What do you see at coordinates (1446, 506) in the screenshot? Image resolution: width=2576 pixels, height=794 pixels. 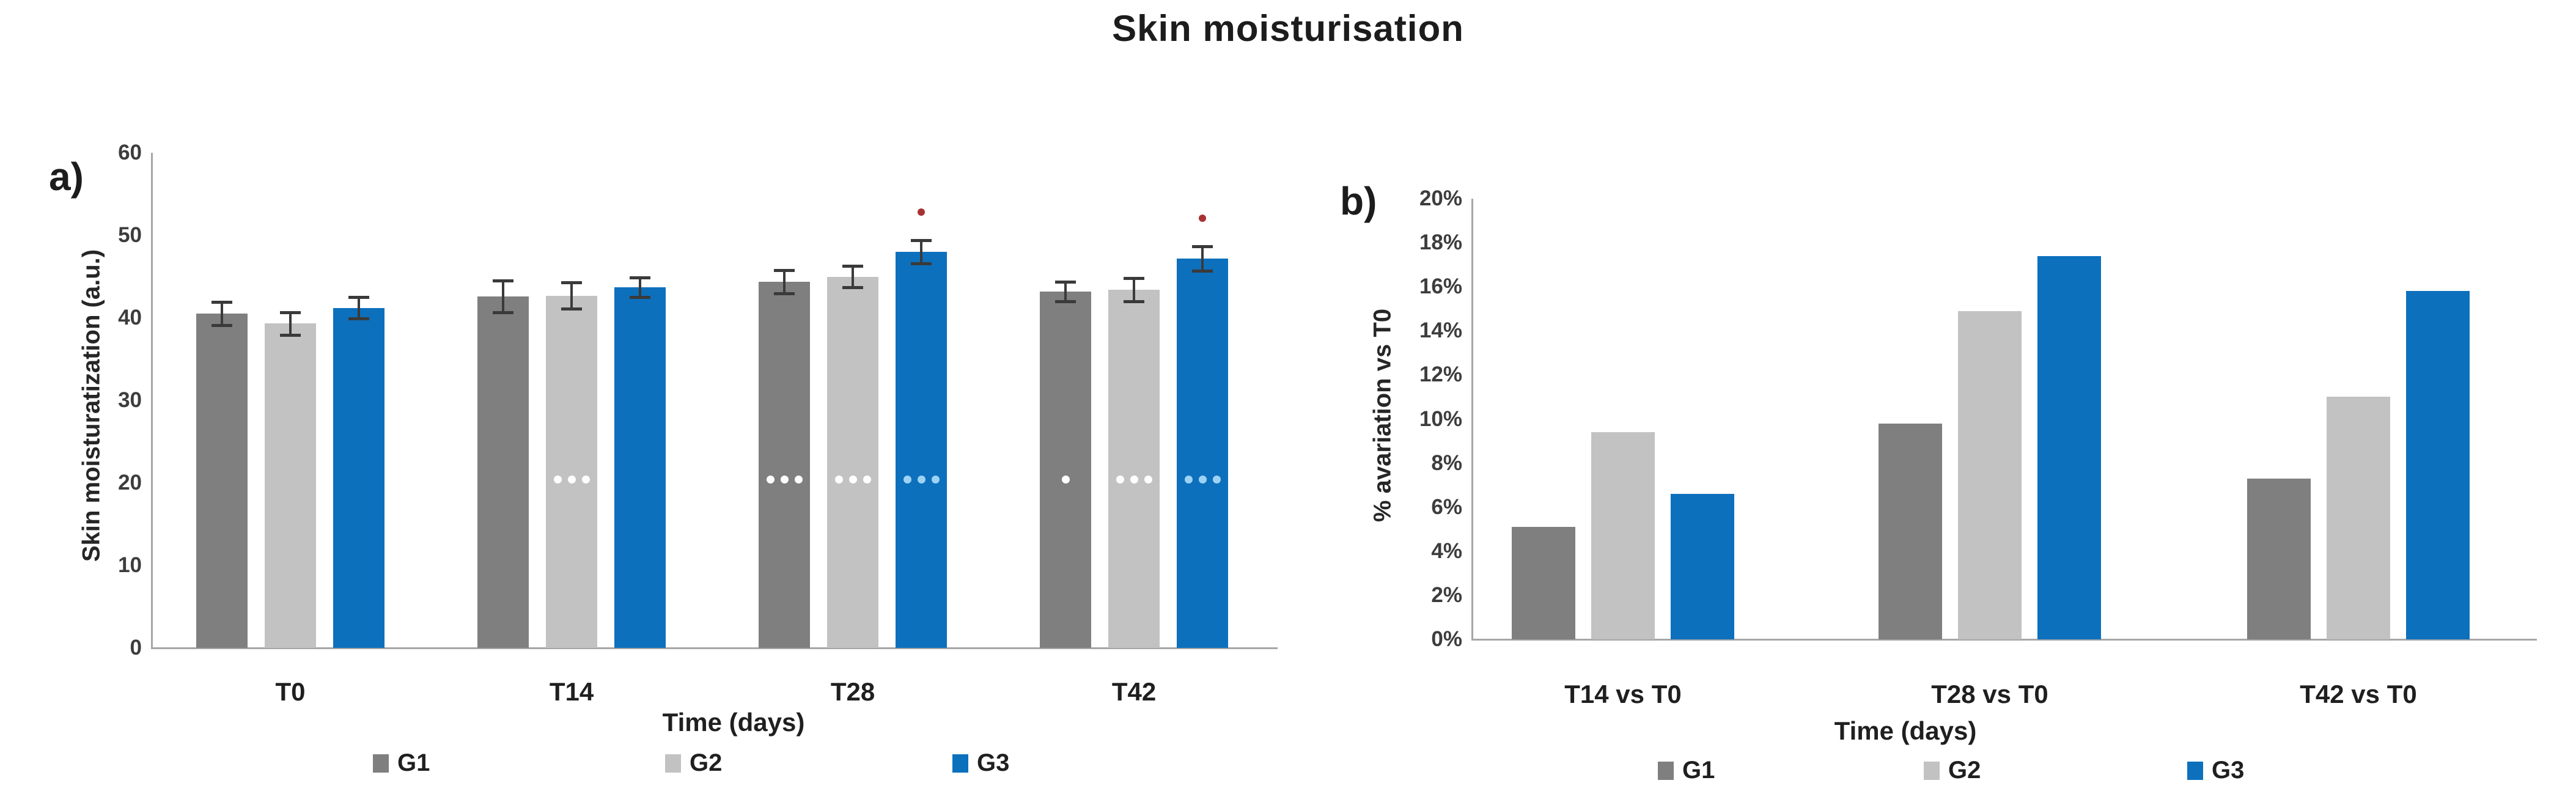 I see `y-tick-label: 6%` at bounding box center [1446, 506].